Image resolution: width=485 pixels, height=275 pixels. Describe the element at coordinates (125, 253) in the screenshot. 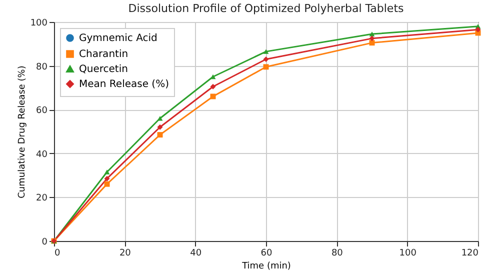

I see `x-tick-label: 20` at that location.